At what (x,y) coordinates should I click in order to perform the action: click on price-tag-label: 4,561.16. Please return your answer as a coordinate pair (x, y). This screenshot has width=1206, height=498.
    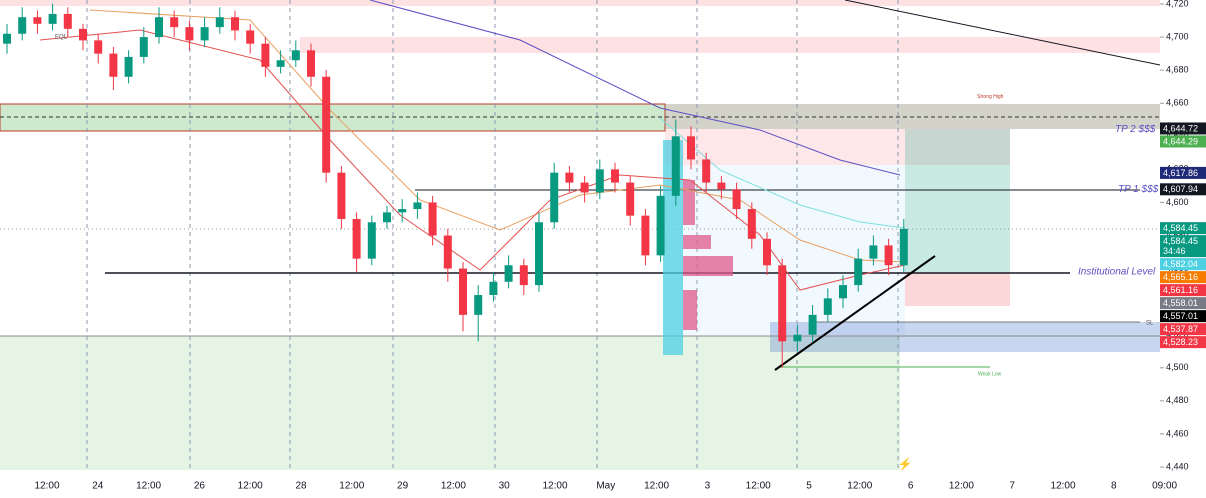
    Looking at the image, I should click on (1180, 290).